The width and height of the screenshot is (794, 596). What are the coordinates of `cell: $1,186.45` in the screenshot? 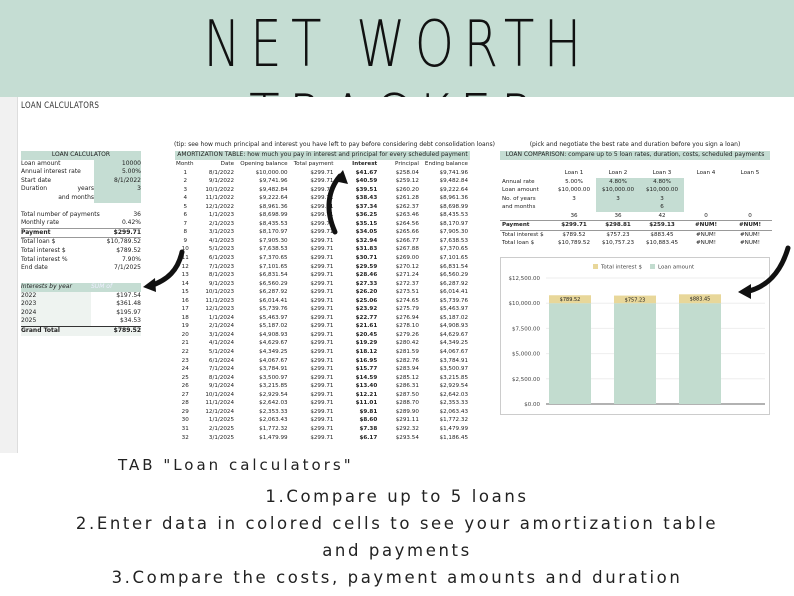 It's located at (453, 437).